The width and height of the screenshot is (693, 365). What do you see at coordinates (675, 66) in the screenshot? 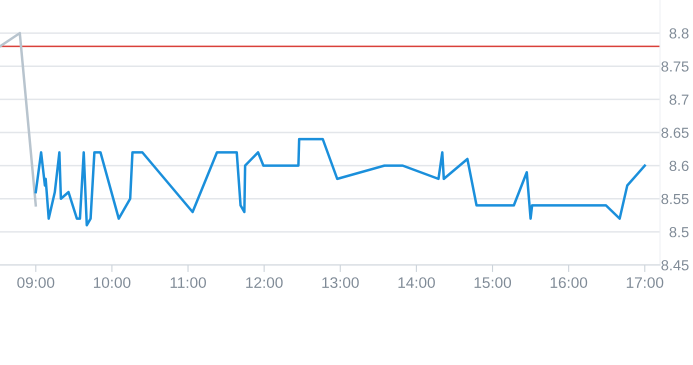
I see `y-tick-label: 8.75` at bounding box center [675, 66].